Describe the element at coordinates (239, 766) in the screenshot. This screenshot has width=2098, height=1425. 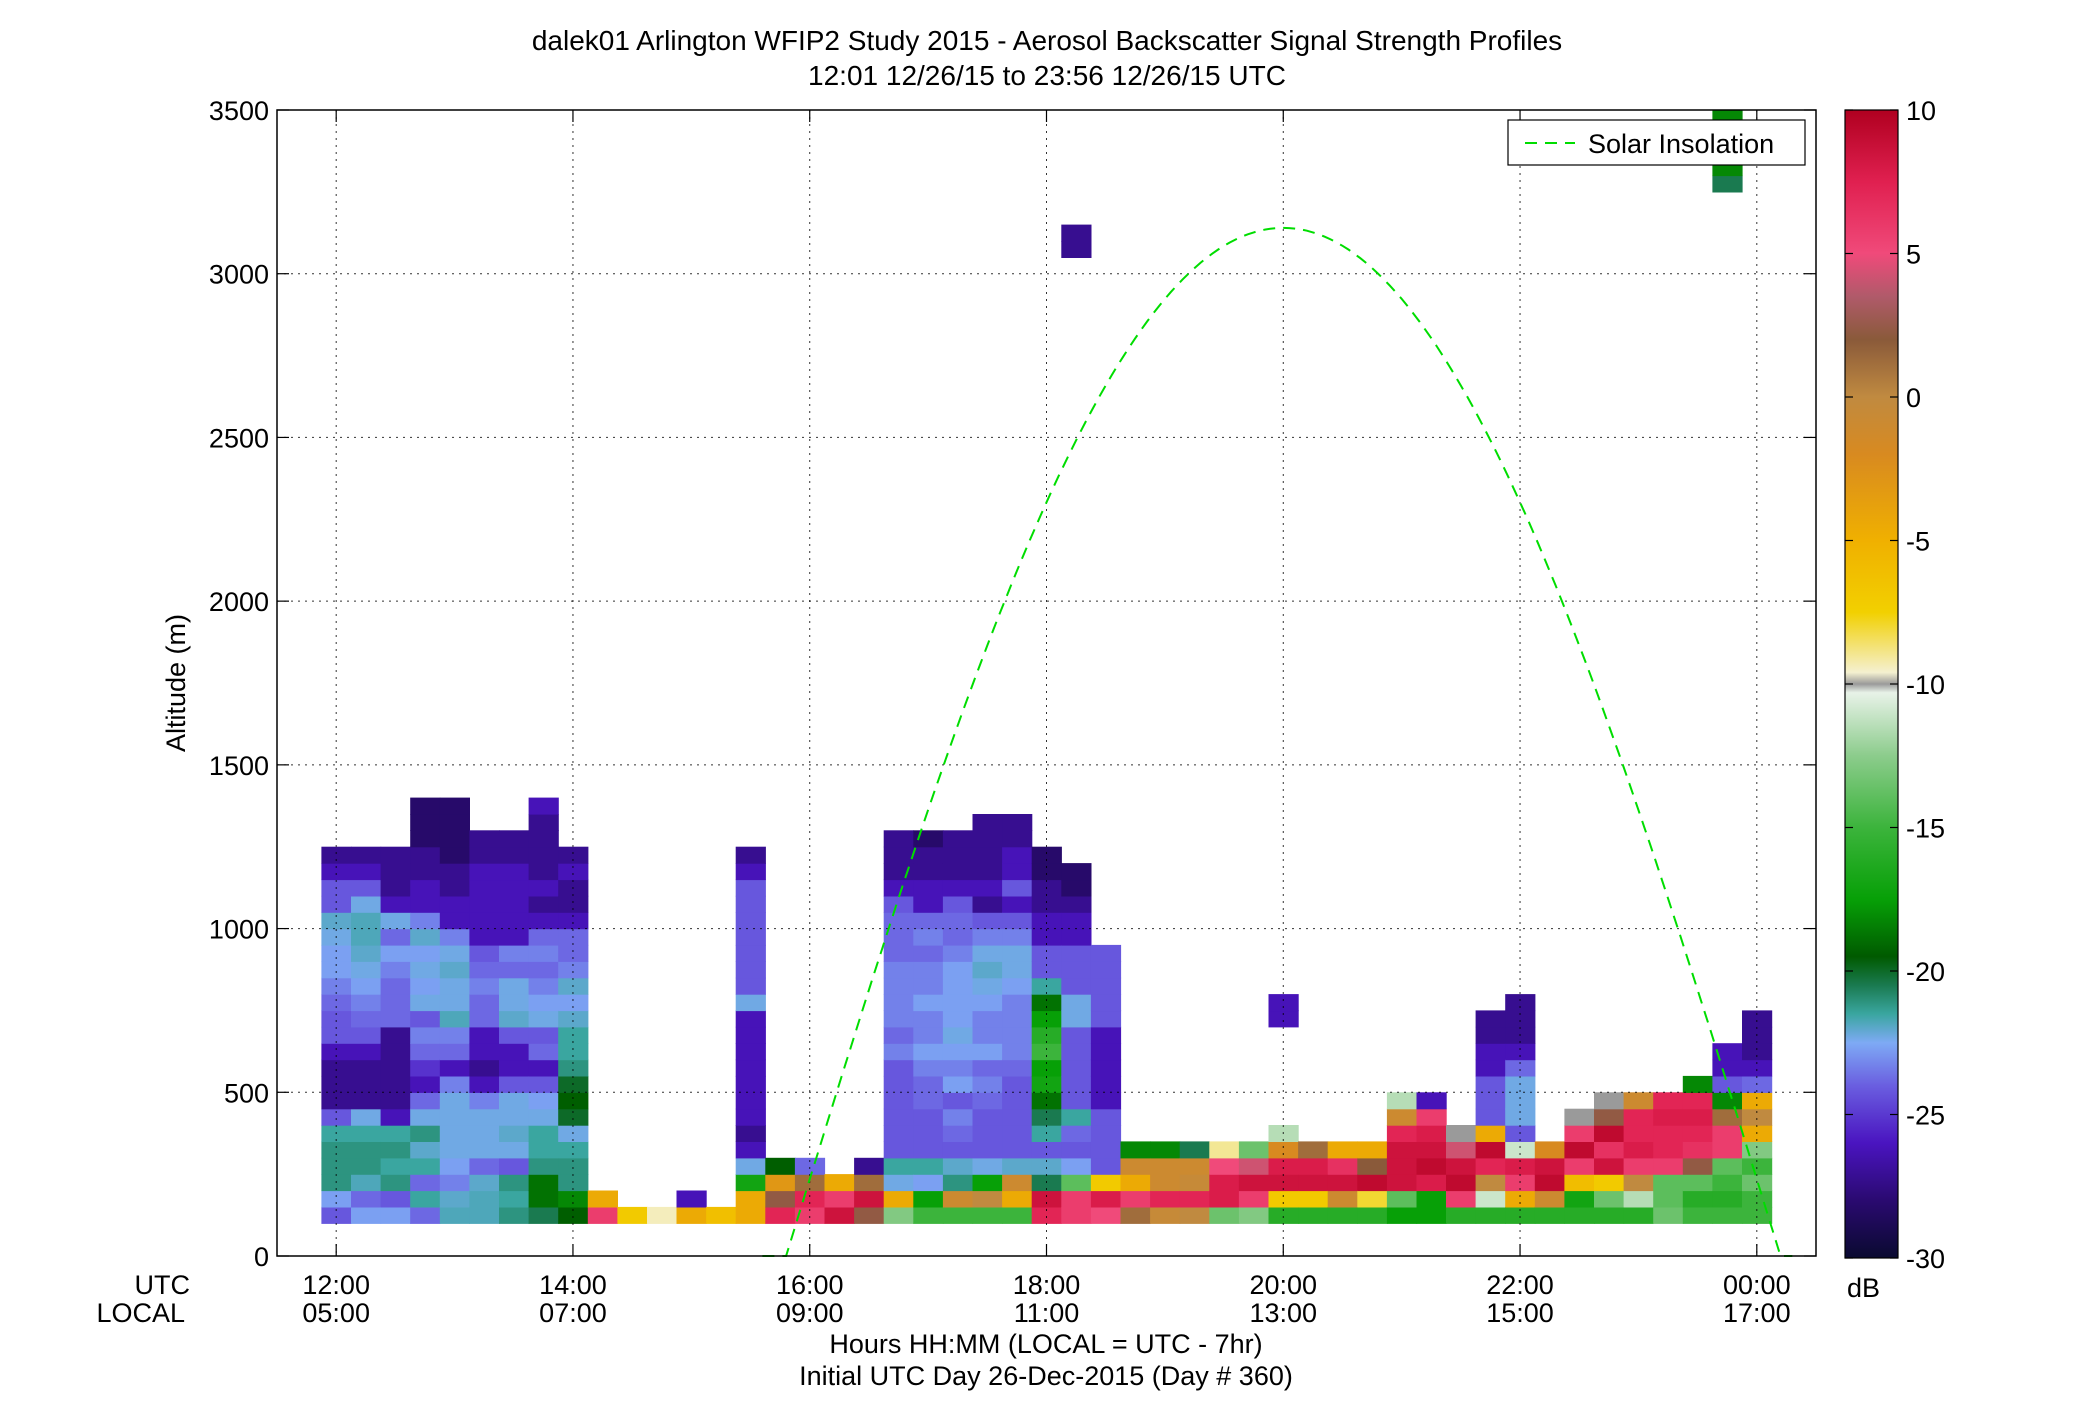
I see `y-tick-label: 1500` at that location.